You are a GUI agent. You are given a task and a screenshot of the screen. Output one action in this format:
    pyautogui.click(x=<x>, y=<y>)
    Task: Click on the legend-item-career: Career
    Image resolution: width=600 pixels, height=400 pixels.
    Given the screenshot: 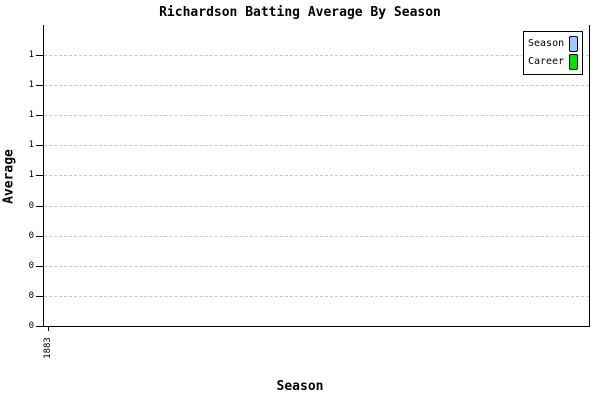 What is the action you would take?
    pyautogui.click(x=553, y=62)
    